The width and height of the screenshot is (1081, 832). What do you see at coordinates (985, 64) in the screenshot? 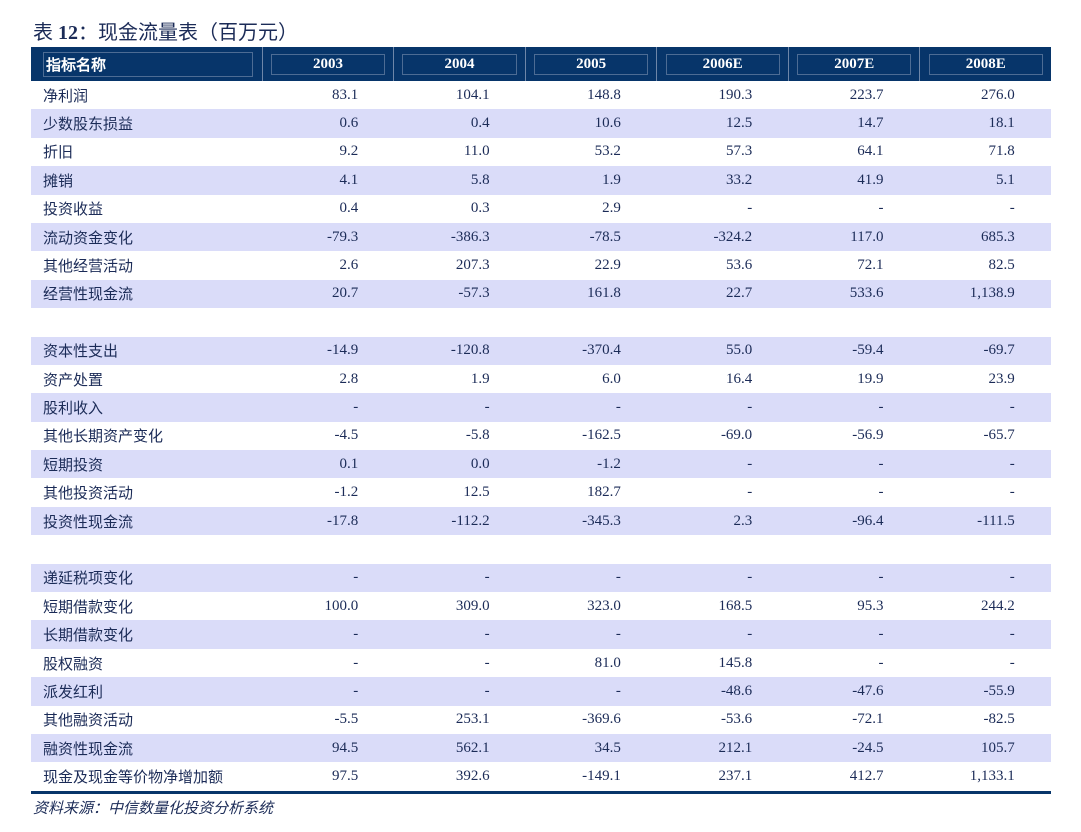
I see `header-year-column: 2008E` at bounding box center [985, 64].